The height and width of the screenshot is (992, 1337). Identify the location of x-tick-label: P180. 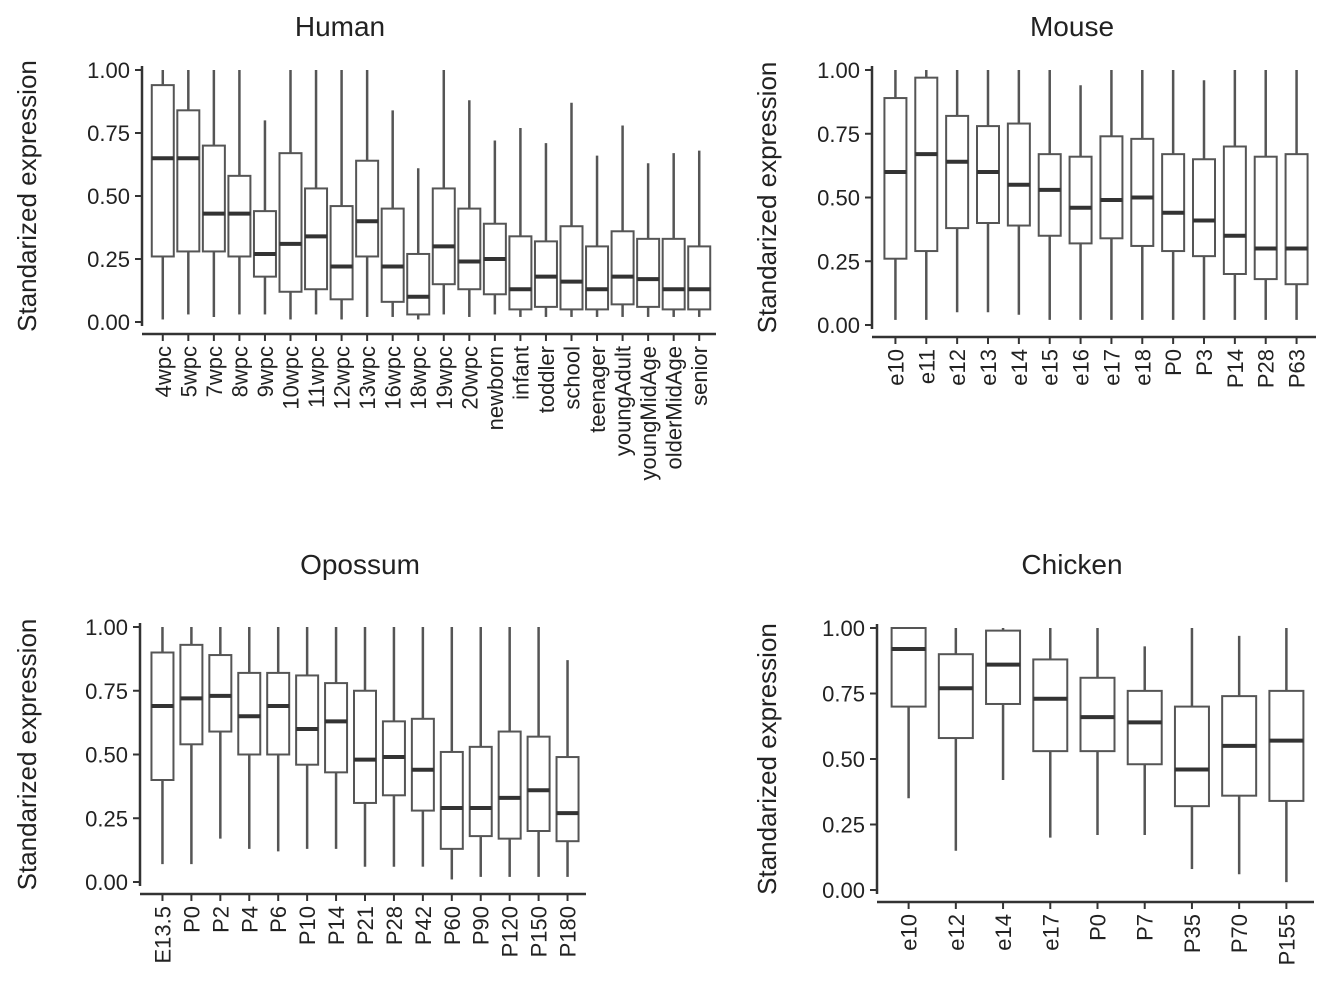
(568, 931).